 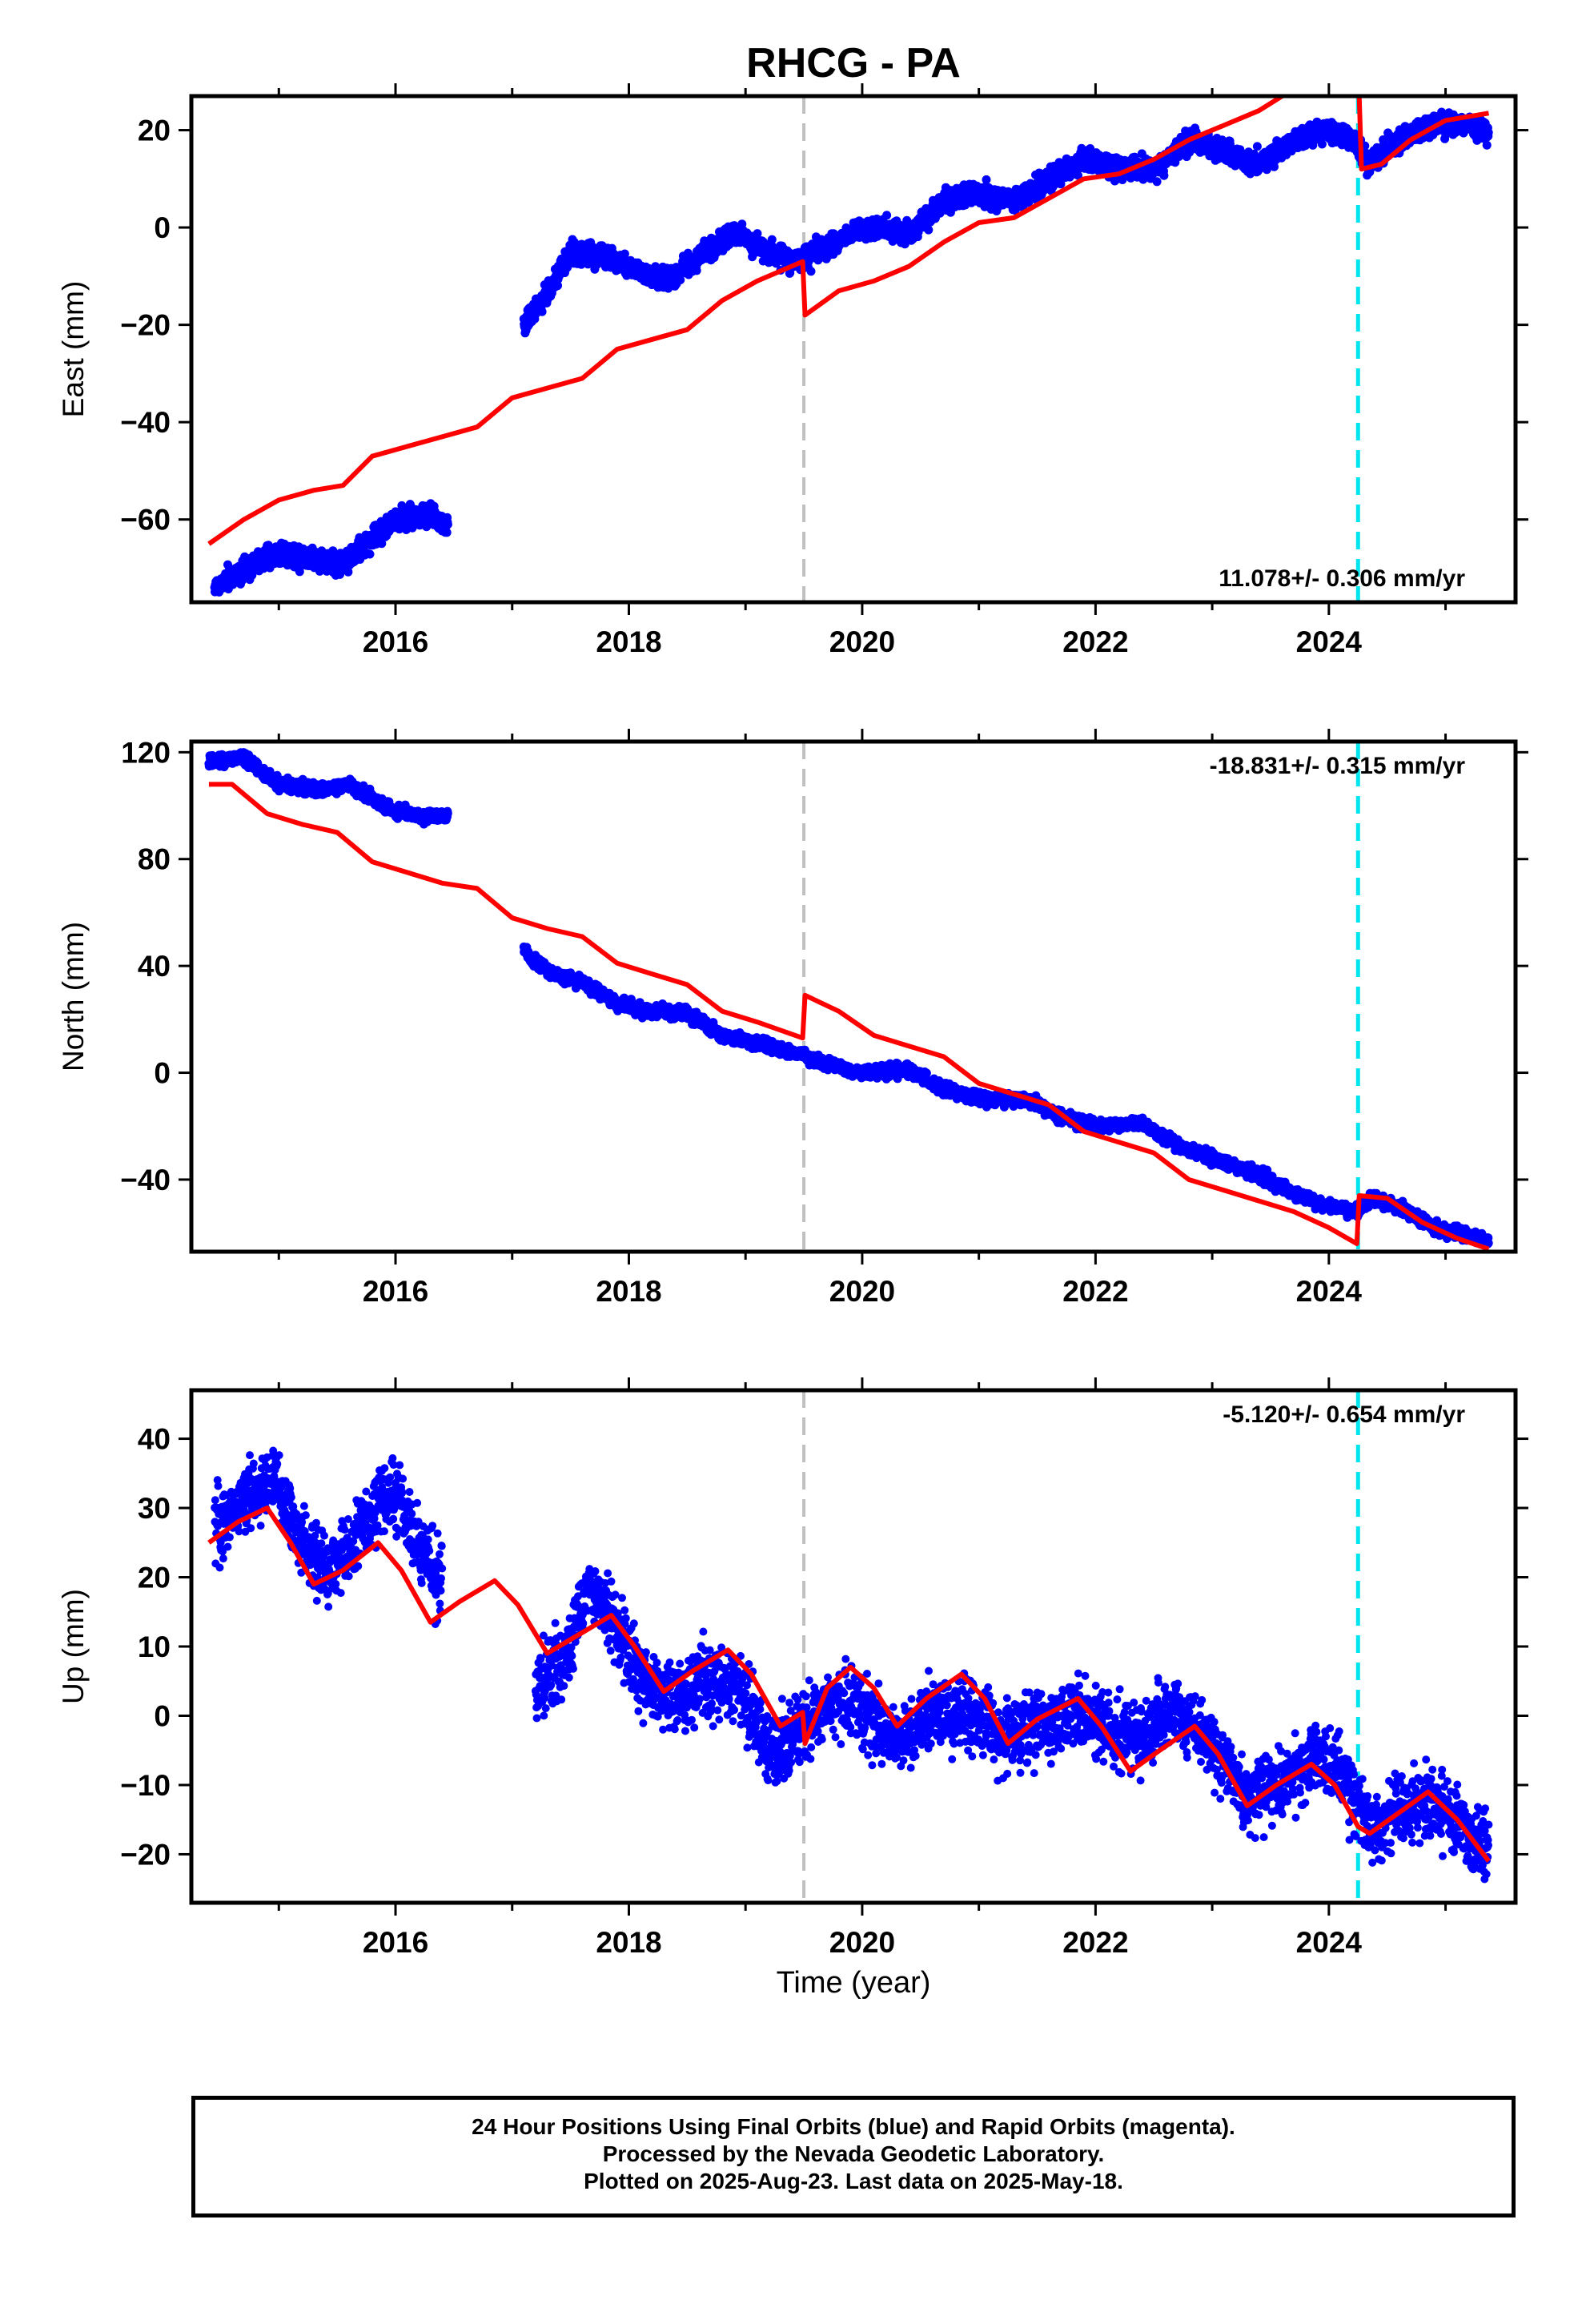 I want to click on east-x-tick-label: 2022, so click(x=1095, y=641).